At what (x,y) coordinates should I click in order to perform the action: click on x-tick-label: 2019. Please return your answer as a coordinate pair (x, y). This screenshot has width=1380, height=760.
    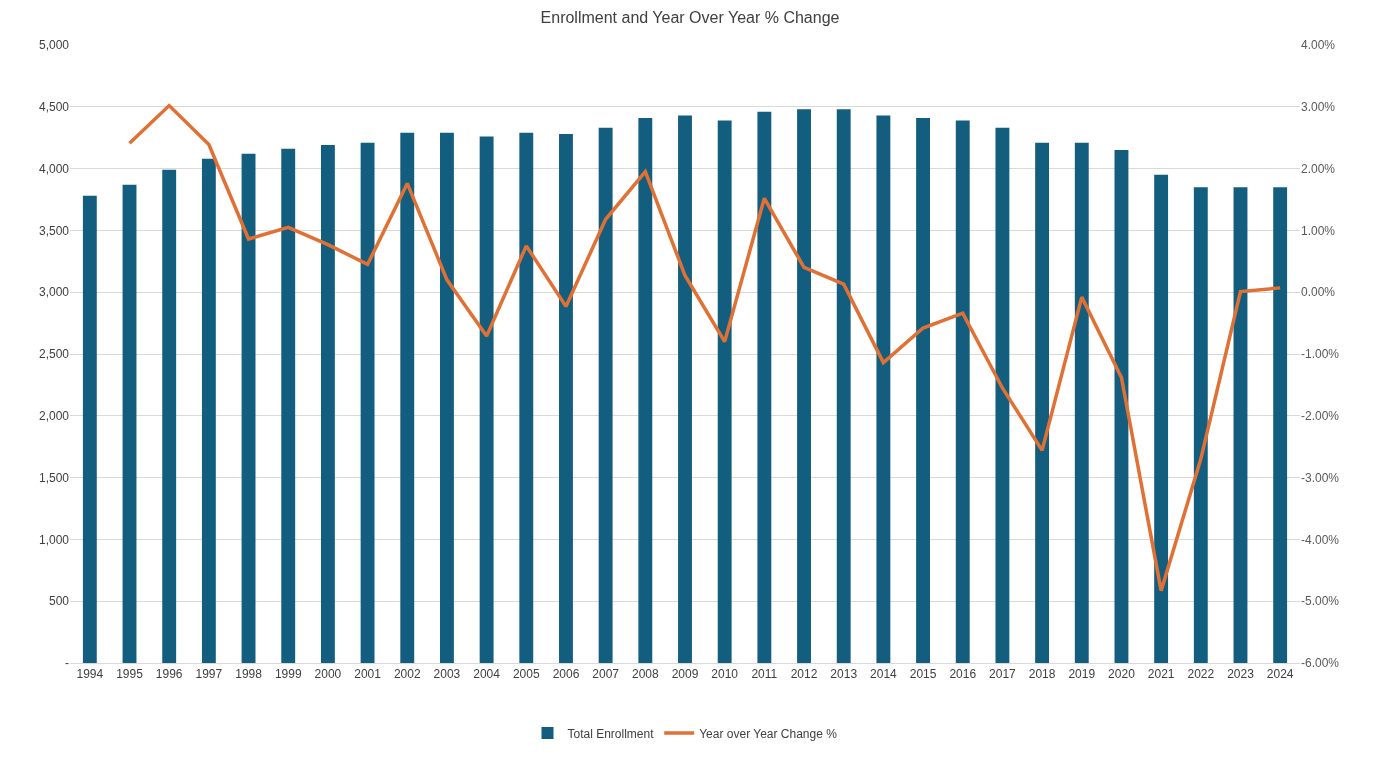
    Looking at the image, I should click on (1082, 674).